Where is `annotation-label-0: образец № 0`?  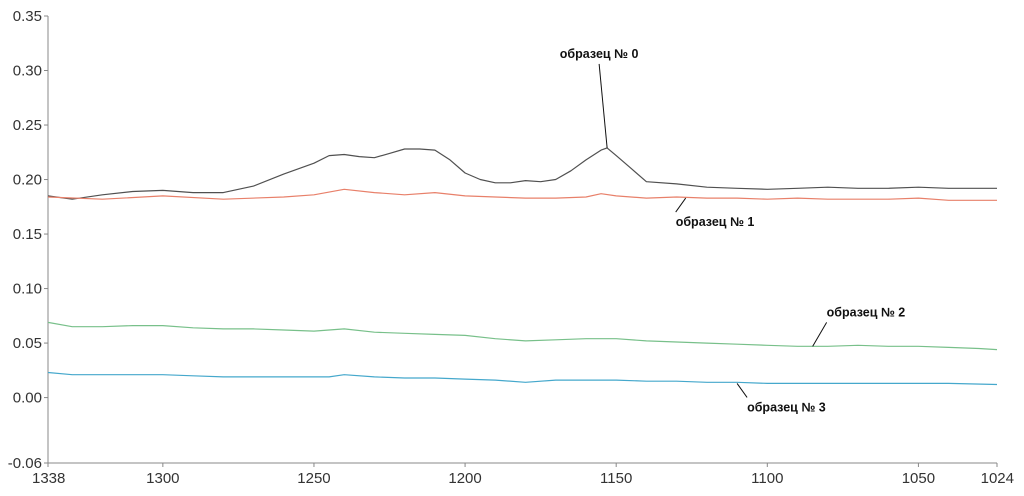 annotation-label-0: образец № 0 is located at coordinates (599, 54).